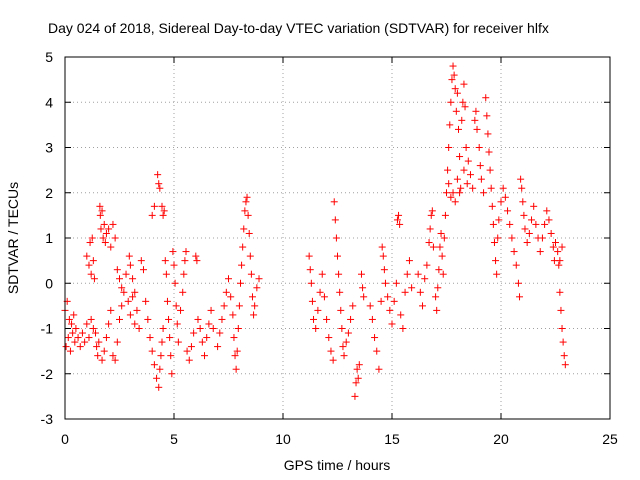 The height and width of the screenshot is (480, 640). What do you see at coordinates (49, 148) in the screenshot?
I see `y-tick-label: 3` at bounding box center [49, 148].